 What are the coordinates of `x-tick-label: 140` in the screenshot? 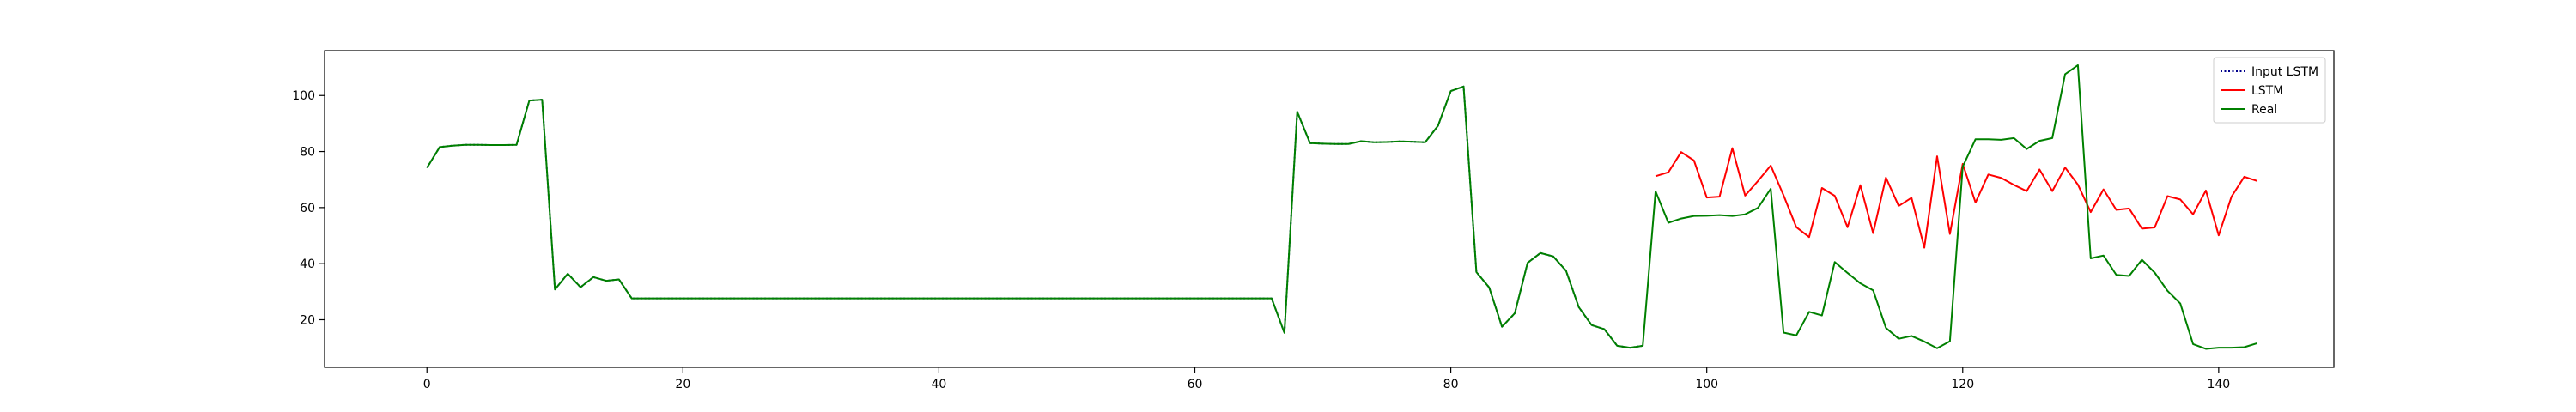 It's located at (2218, 384).